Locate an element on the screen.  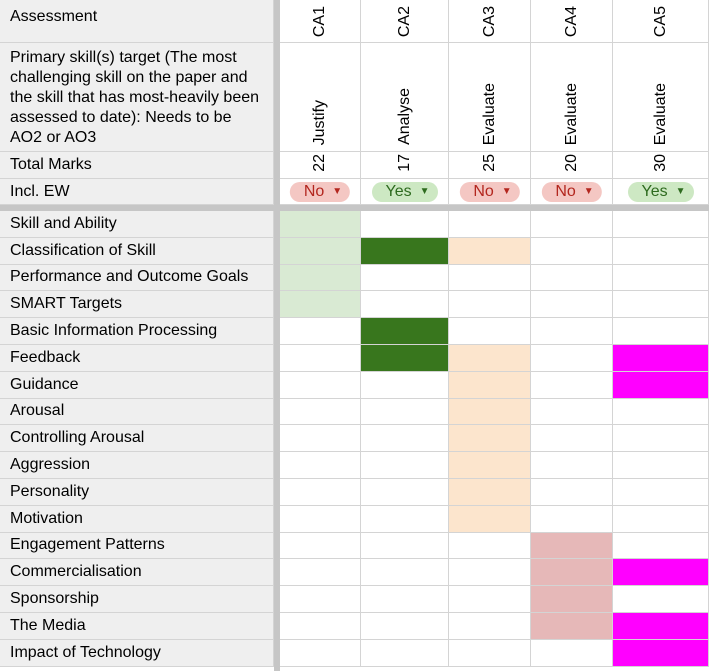
column-header: CA4 is located at coordinates (572, 21).